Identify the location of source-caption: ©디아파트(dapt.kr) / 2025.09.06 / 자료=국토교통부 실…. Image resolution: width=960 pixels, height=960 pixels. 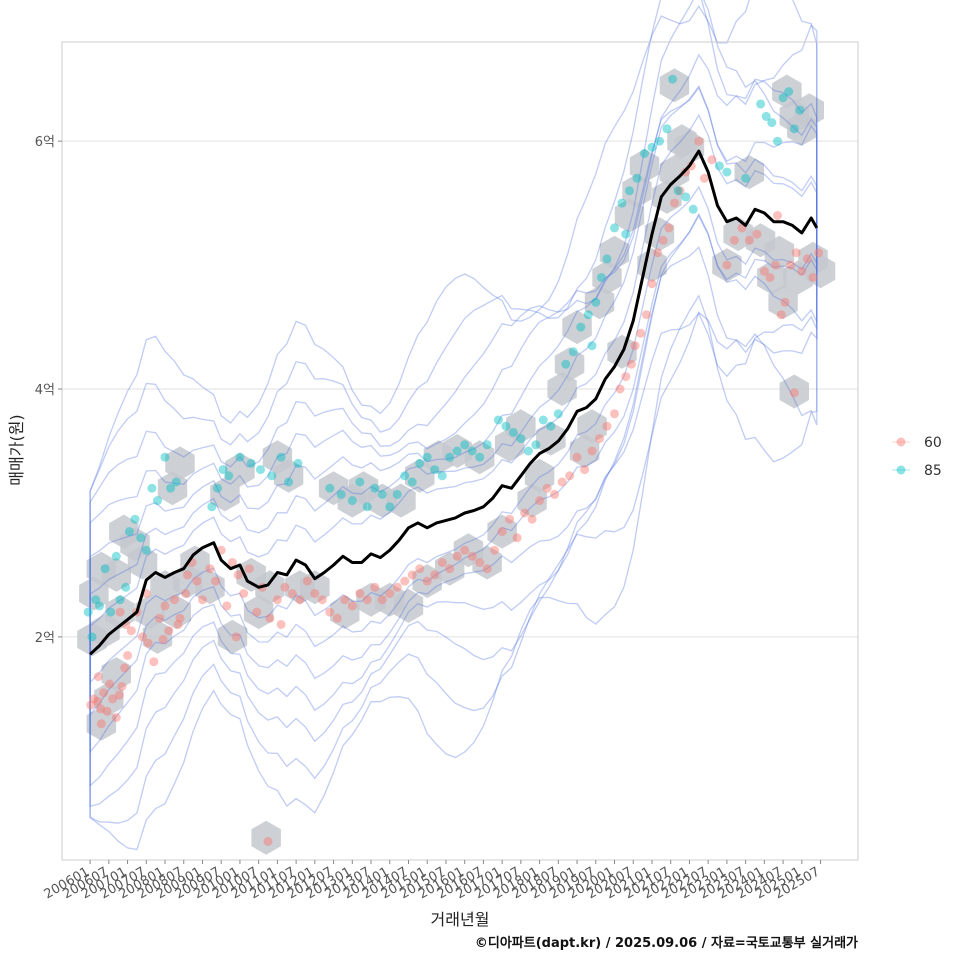
(666, 943).